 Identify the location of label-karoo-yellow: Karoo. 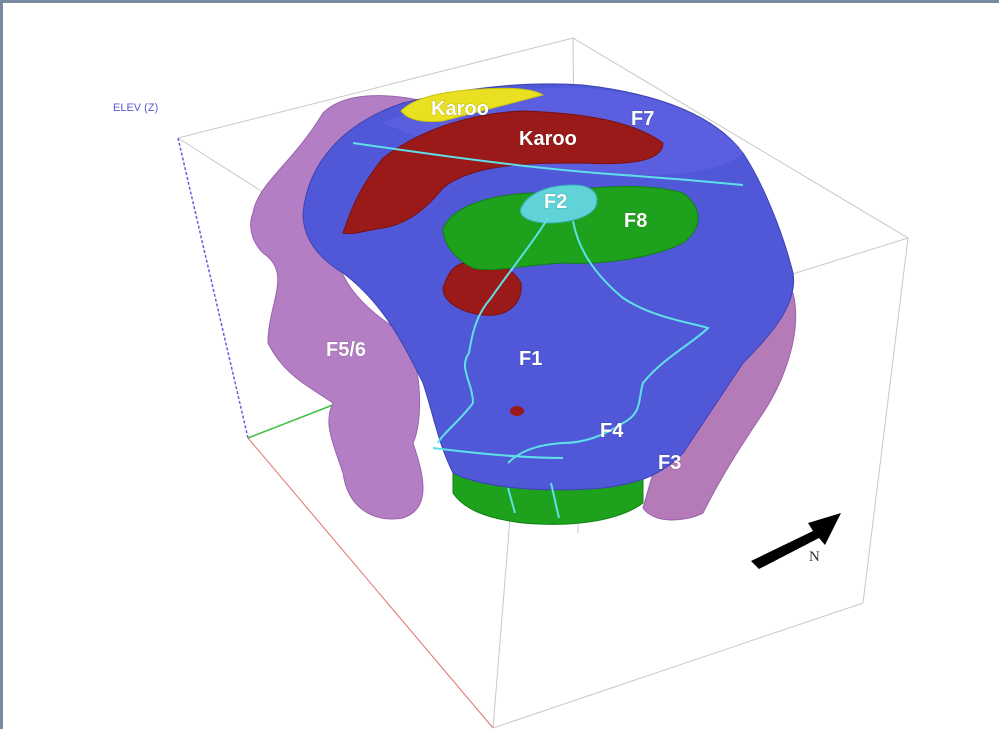
(460, 109).